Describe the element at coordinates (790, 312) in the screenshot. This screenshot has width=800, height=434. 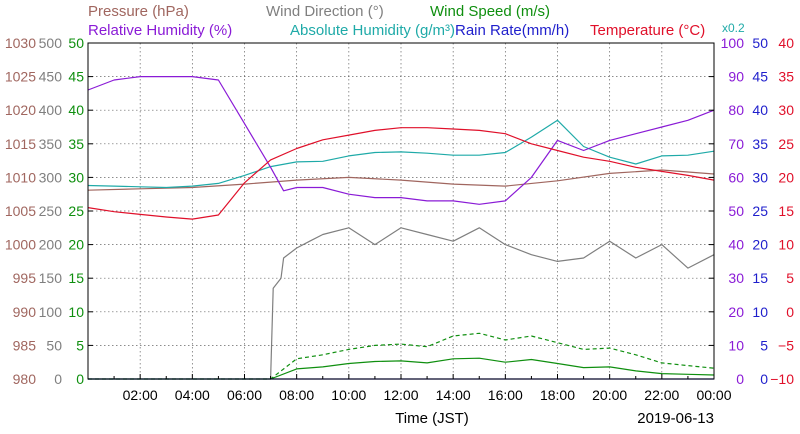
I see `temperature-tick-label: 0` at that location.